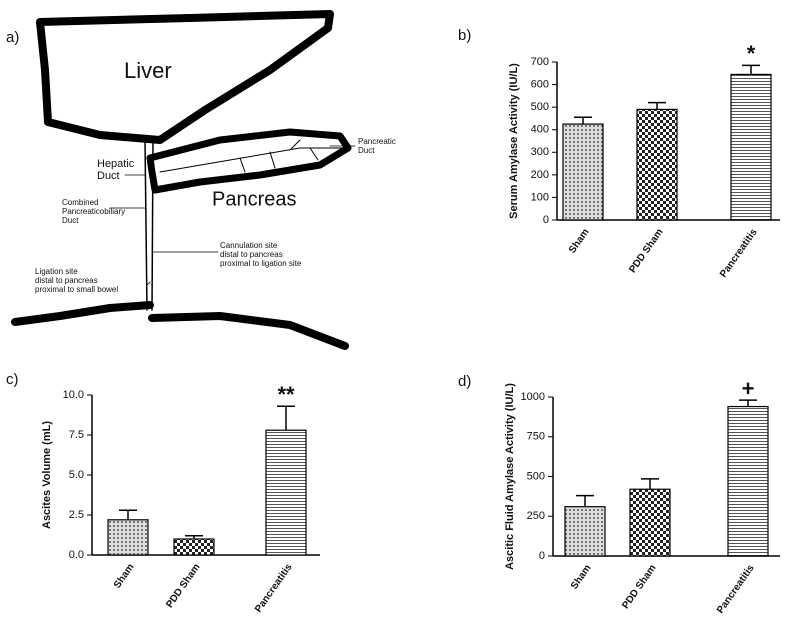 The width and height of the screenshot is (800, 628). What do you see at coordinates (116, 164) in the screenshot?
I see `label-line: Hepatic` at bounding box center [116, 164].